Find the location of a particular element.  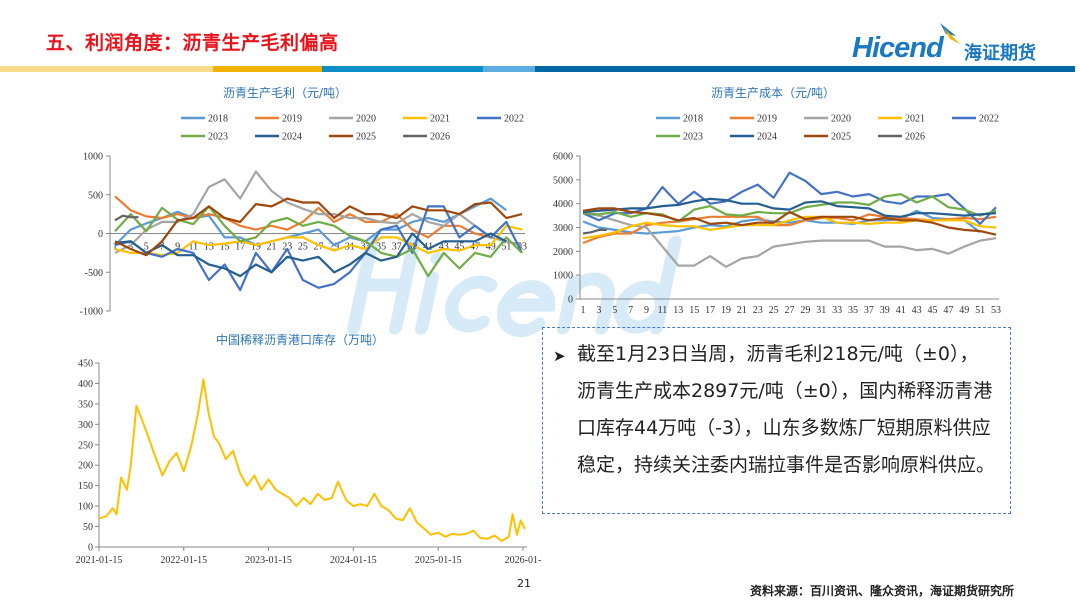

legend-label-2018: 2018 is located at coordinates (693, 119).